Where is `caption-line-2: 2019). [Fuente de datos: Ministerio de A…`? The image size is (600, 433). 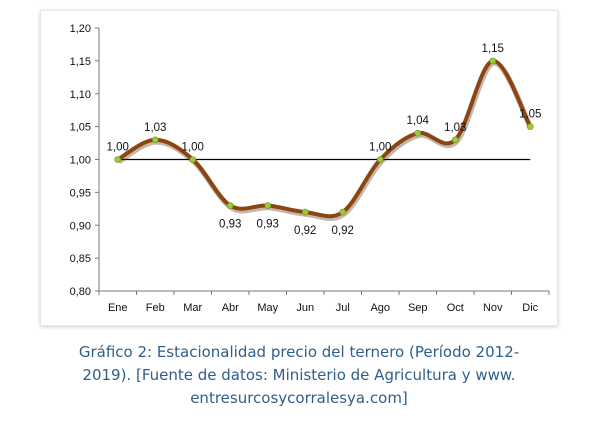 caption-line-2: 2019). [Fuente de datos: Ministerio de A… is located at coordinates (299, 375).